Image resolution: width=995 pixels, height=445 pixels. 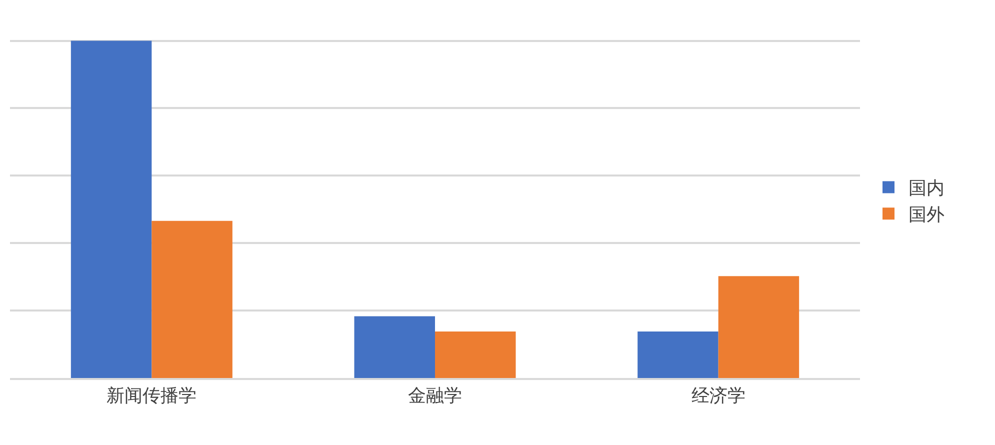 What do you see at coordinates (718, 395) in the screenshot?
I see `x-tick-label: 经济学` at bounding box center [718, 395].